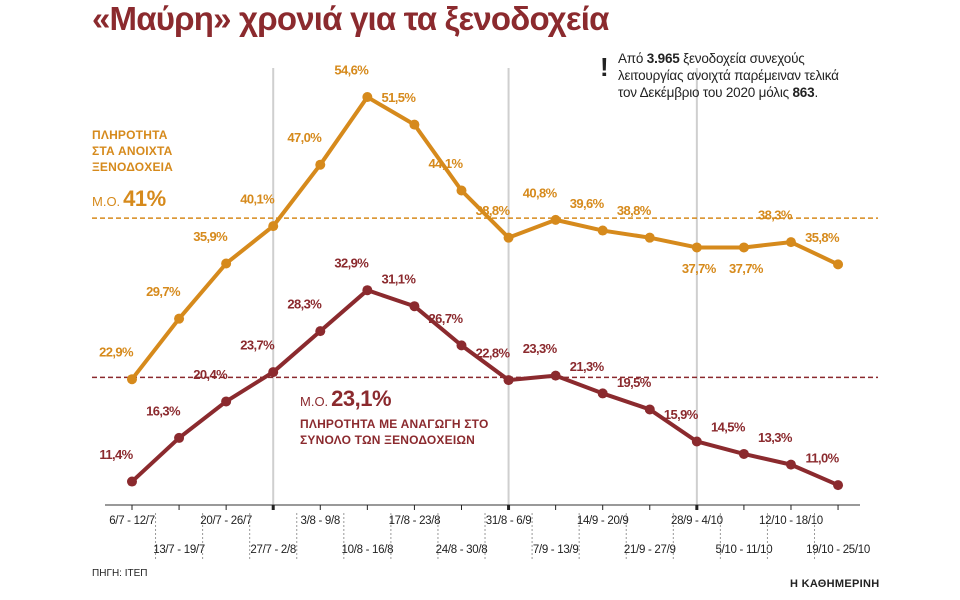  Describe the element at coordinates (835, 584) in the screenshot. I see `credit: Η ΚΑΘΗΜΕΡΙΝΗ` at that location.